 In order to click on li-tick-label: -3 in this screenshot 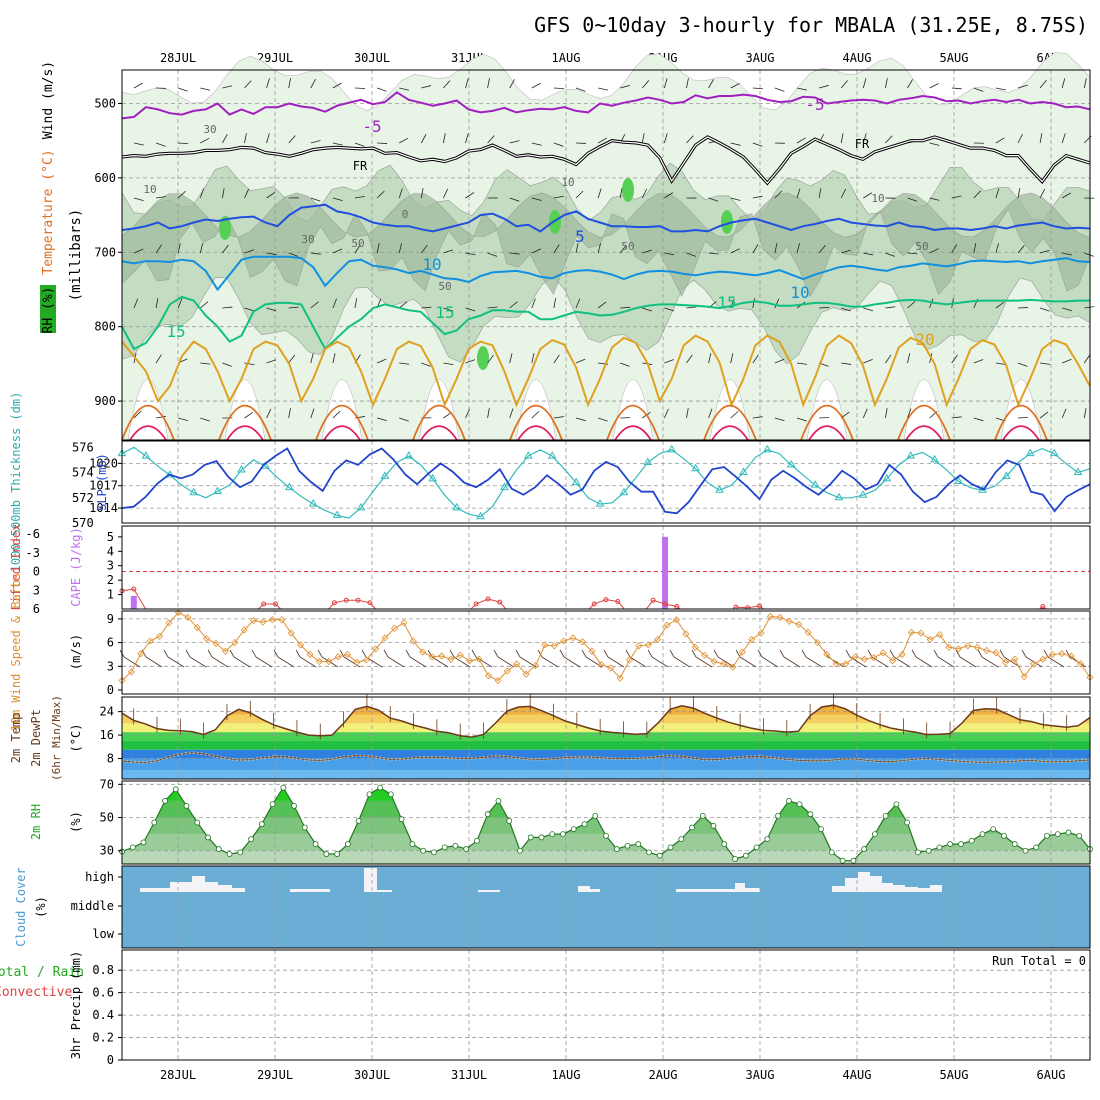, I will do `click(33, 553)`.